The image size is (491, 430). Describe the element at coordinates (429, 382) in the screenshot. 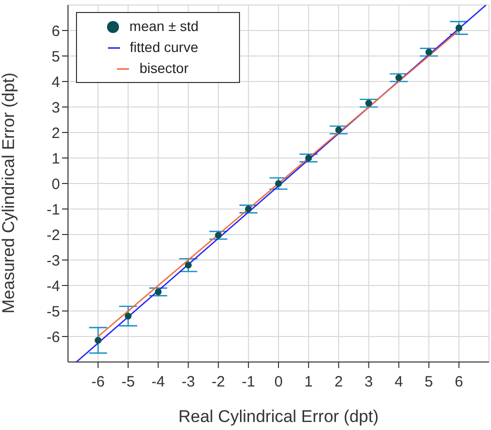

I see `x-tick-label: 5` at that location.